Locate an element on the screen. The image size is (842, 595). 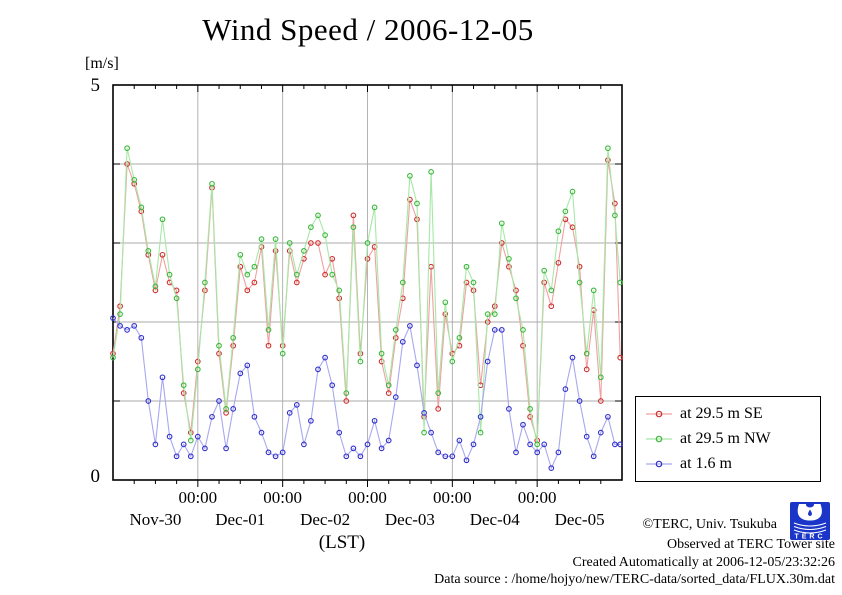
legend-label-nw: at 29.5 m NW is located at coordinates (725, 438).